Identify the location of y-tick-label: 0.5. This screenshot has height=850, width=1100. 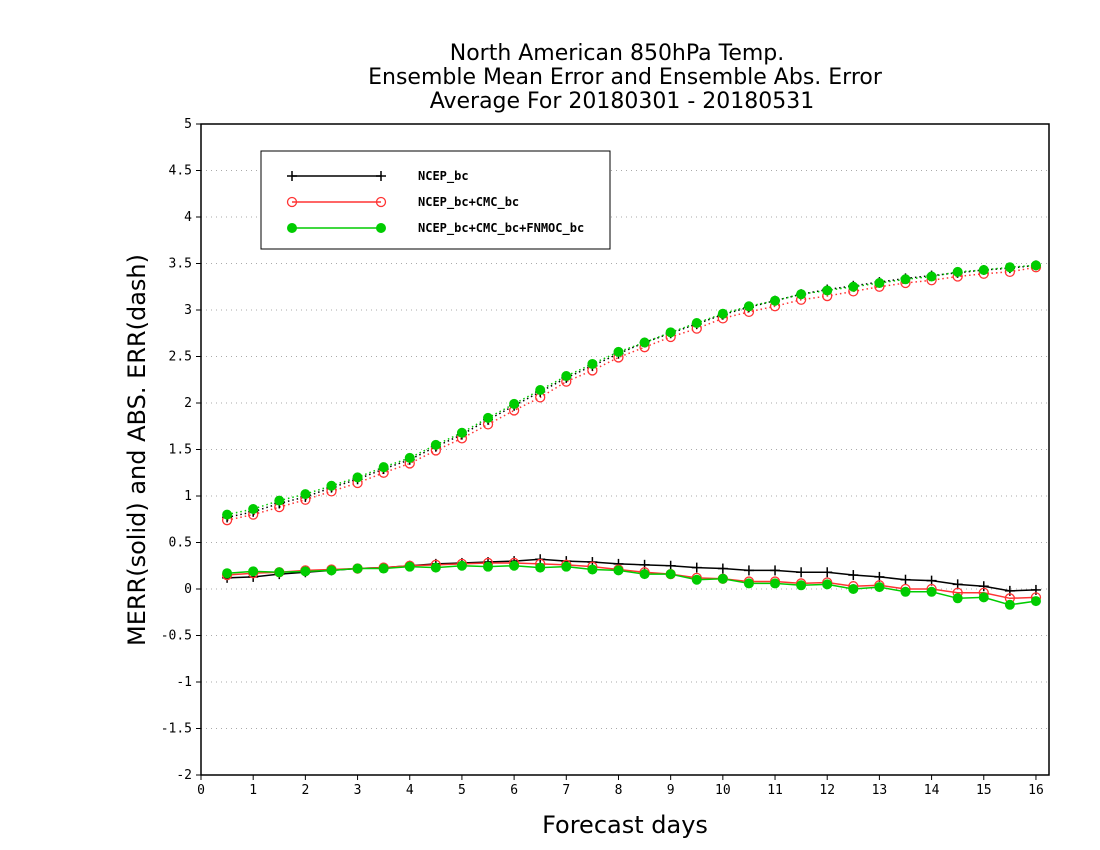
(180, 543).